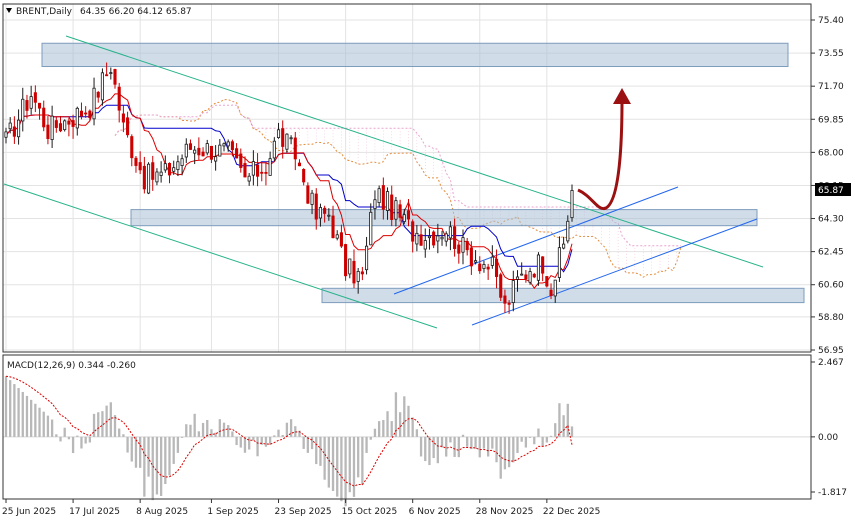 The width and height of the screenshot is (855, 521). Describe the element at coordinates (831, 120) in the screenshot. I see `y-tick-label: 69.85` at that location.